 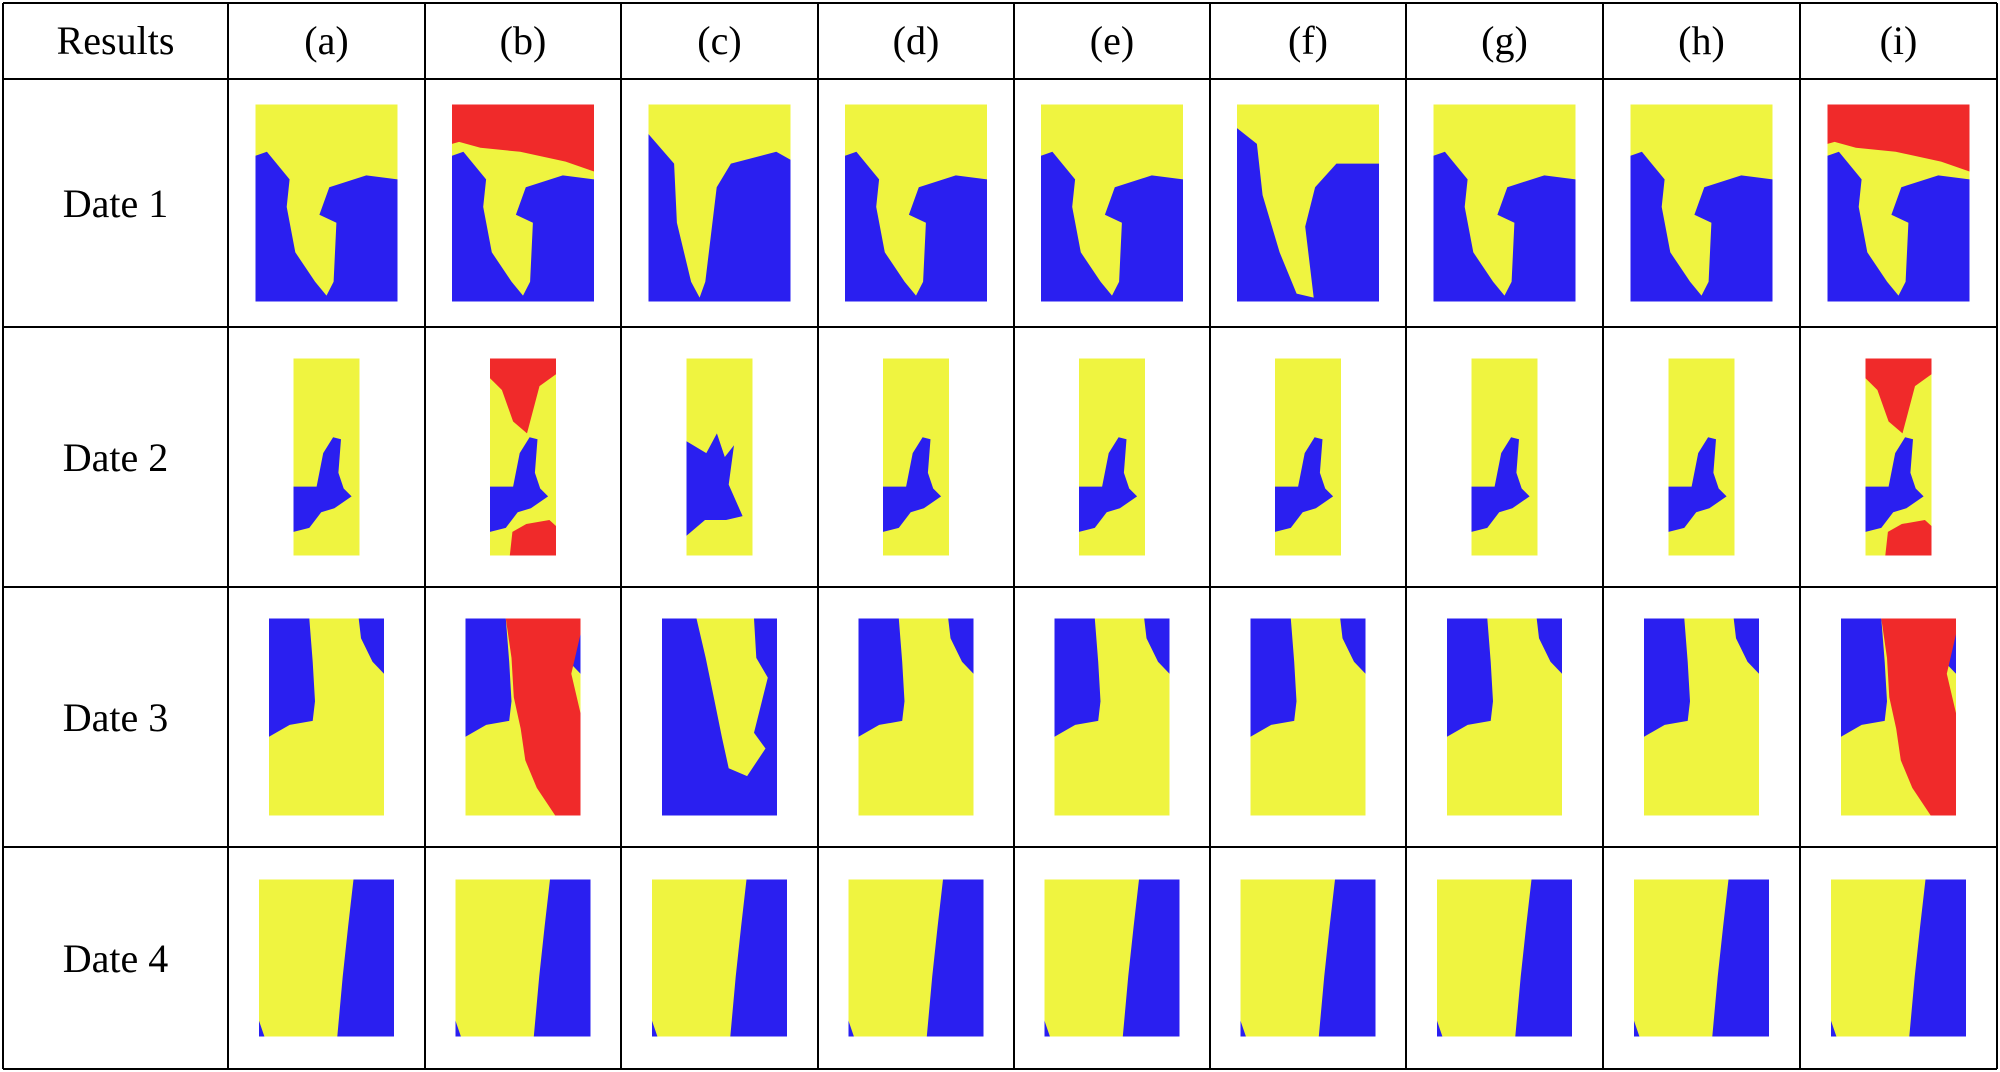 What do you see at coordinates (1504, 40) in the screenshot?
I see `column-header-7: (g)` at bounding box center [1504, 40].